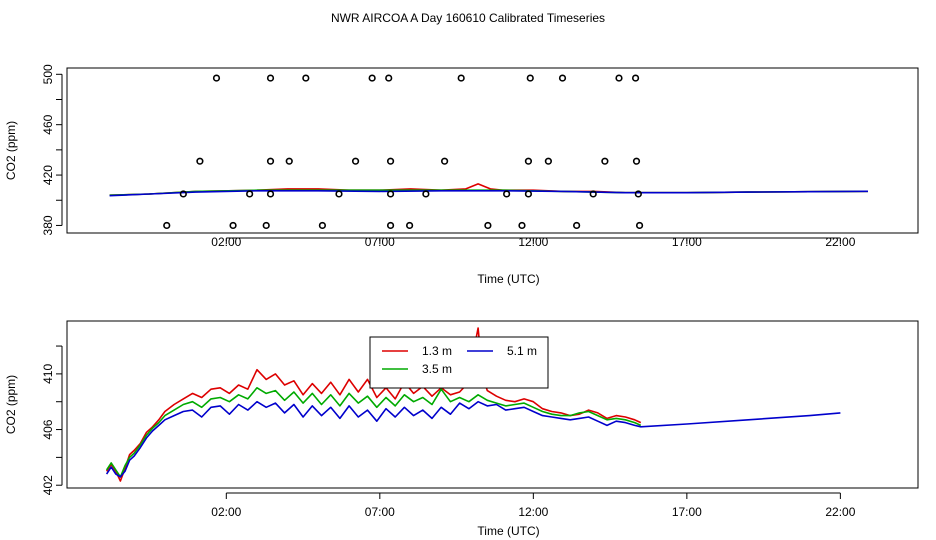  What do you see at coordinates (437, 351) in the screenshot?
I see `legend-label: 1.3 m` at bounding box center [437, 351].